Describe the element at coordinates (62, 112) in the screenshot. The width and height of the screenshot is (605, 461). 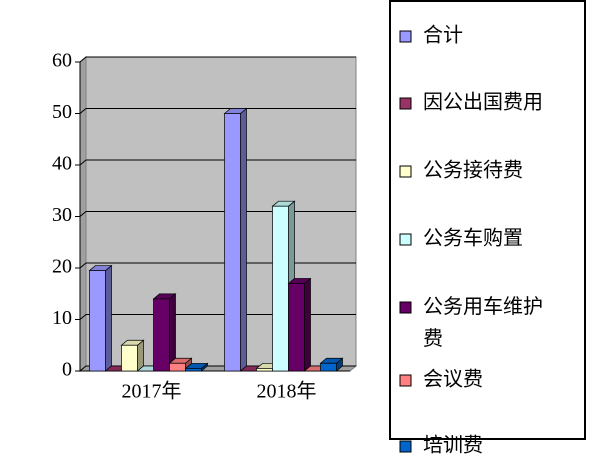
I see `y-tick-label: 50` at that location.